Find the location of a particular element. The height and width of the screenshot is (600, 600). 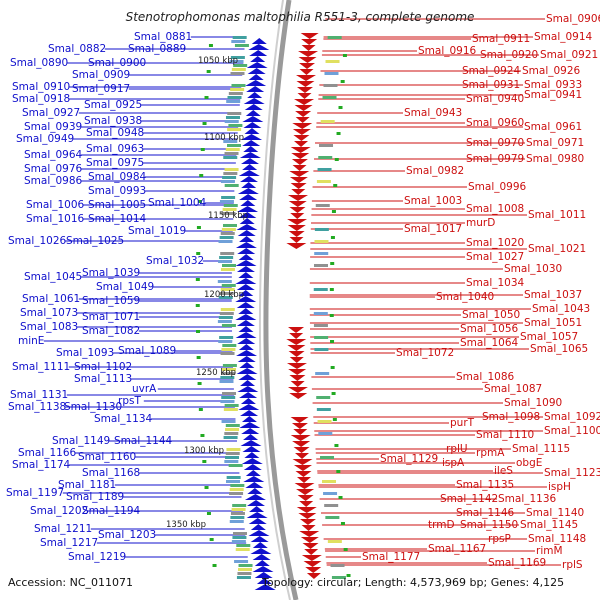

forward-gene-label: Smal_0993 is located at coordinates (117, 191).